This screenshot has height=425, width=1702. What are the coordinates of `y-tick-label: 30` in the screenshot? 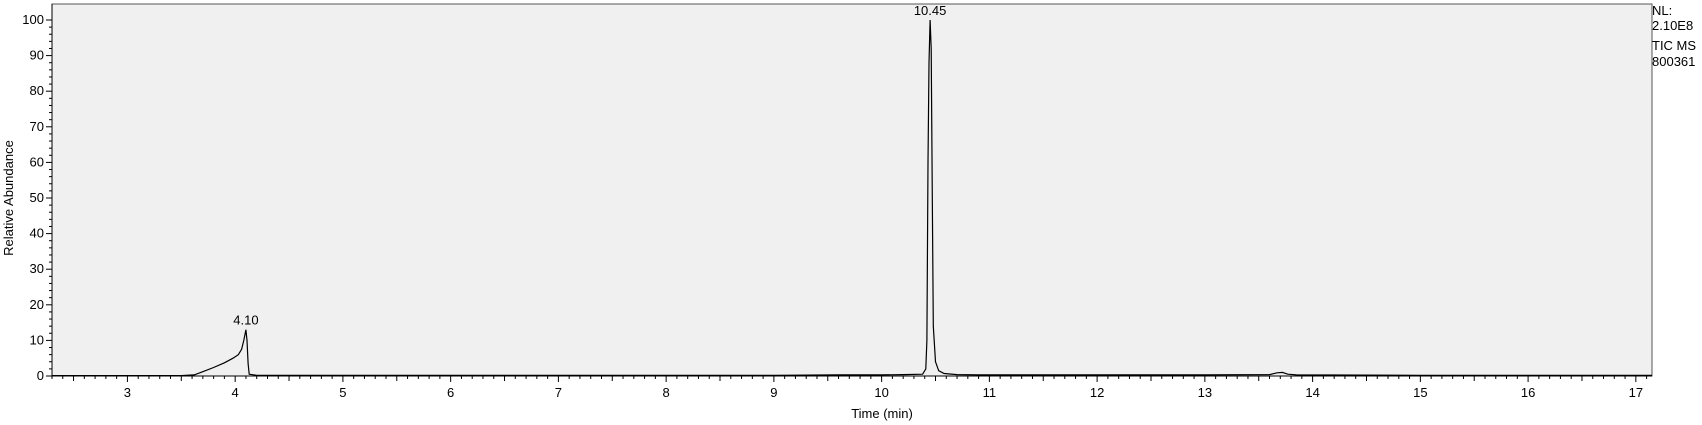 It's located at (37, 268).